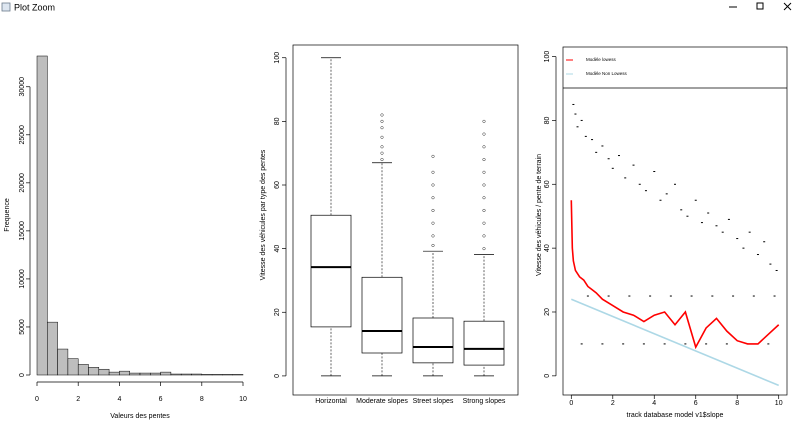 Image resolution: width=800 pixels, height=426 pixels. I want to click on title-bar, so click(400, 8).